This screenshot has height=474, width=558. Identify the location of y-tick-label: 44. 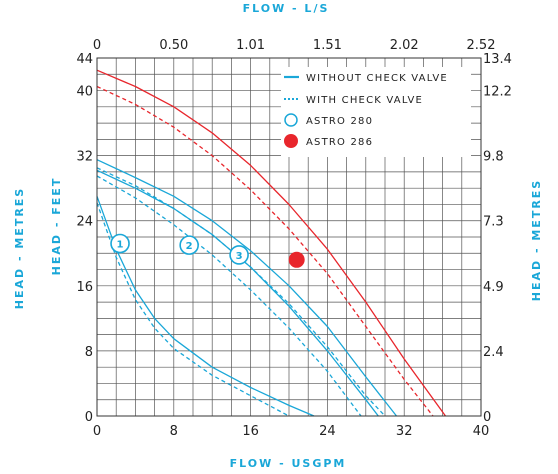
(84, 59).